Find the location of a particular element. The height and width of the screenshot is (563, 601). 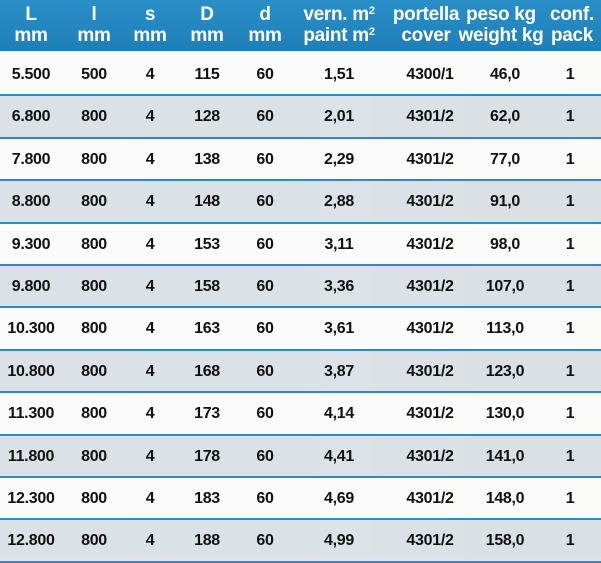

cell-paint-area: 4,69 is located at coordinates (339, 498).